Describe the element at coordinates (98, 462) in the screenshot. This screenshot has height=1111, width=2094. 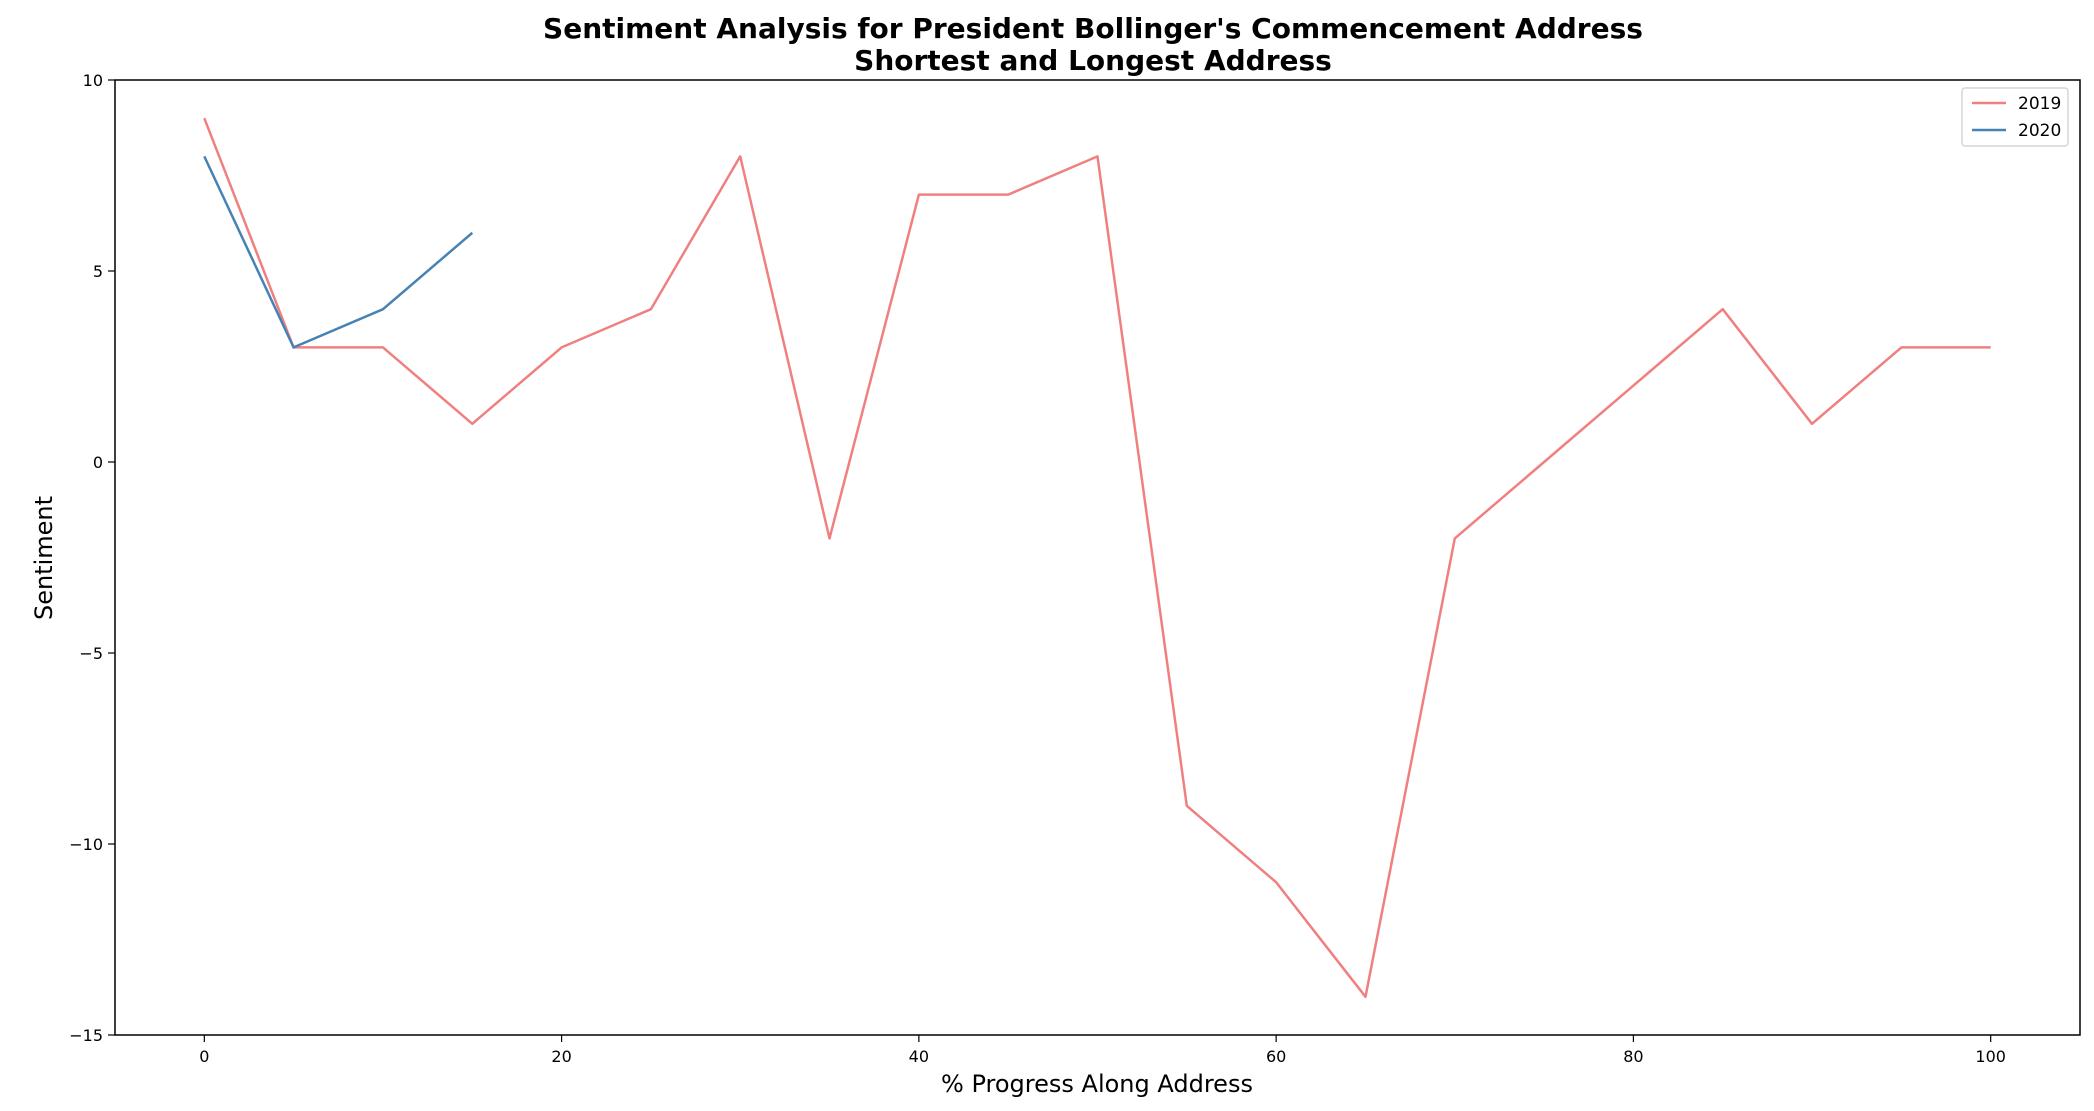
I see `y-tick-label: 0` at that location.